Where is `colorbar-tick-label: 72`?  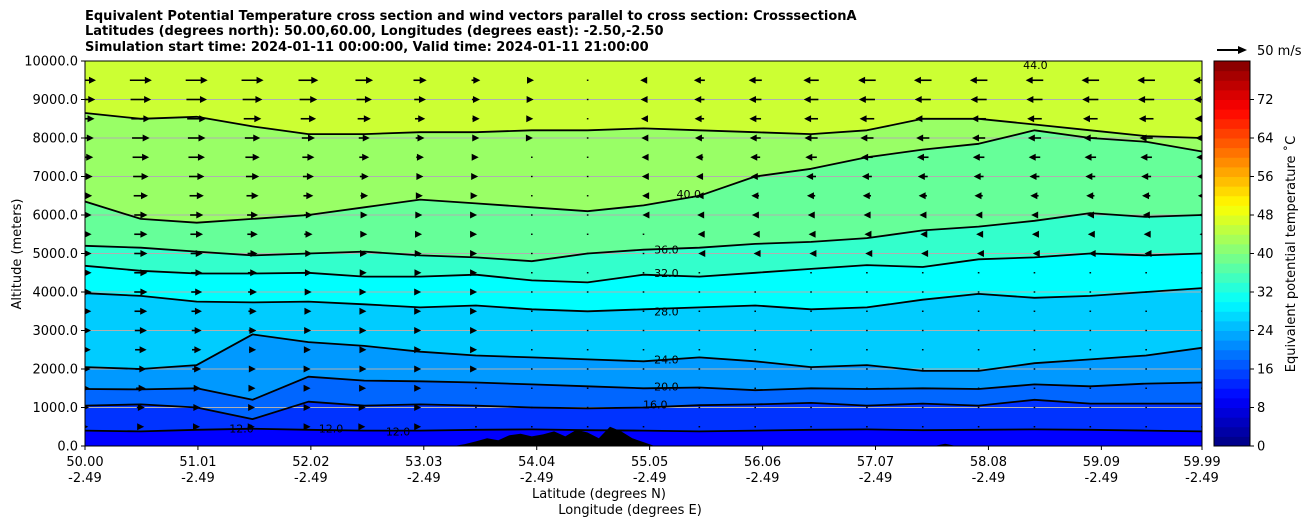
colorbar-tick-label: 72 is located at coordinates (1265, 100).